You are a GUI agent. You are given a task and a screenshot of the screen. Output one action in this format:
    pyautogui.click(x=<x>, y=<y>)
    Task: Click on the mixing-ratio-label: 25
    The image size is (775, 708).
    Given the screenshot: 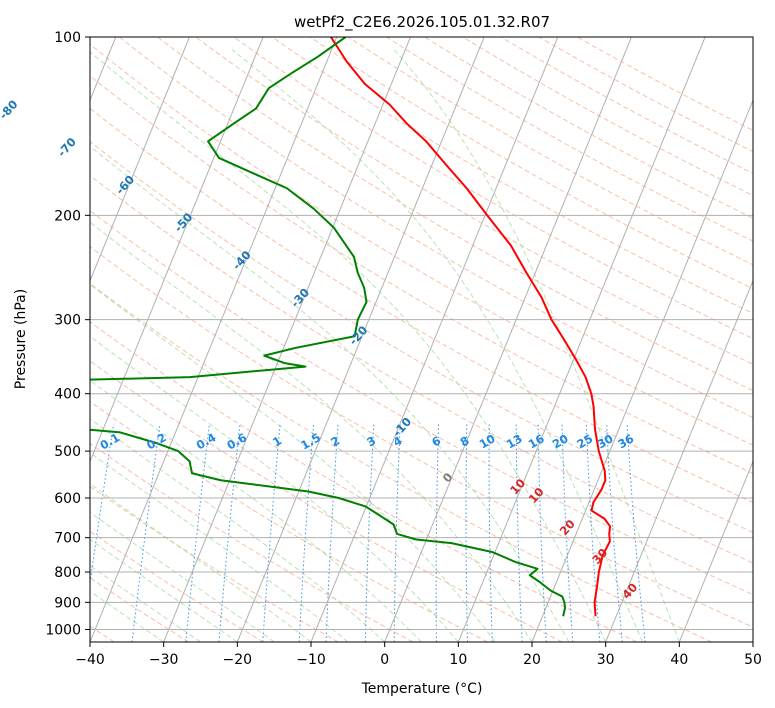 What is the action you would take?
    pyautogui.click(x=584, y=441)
    